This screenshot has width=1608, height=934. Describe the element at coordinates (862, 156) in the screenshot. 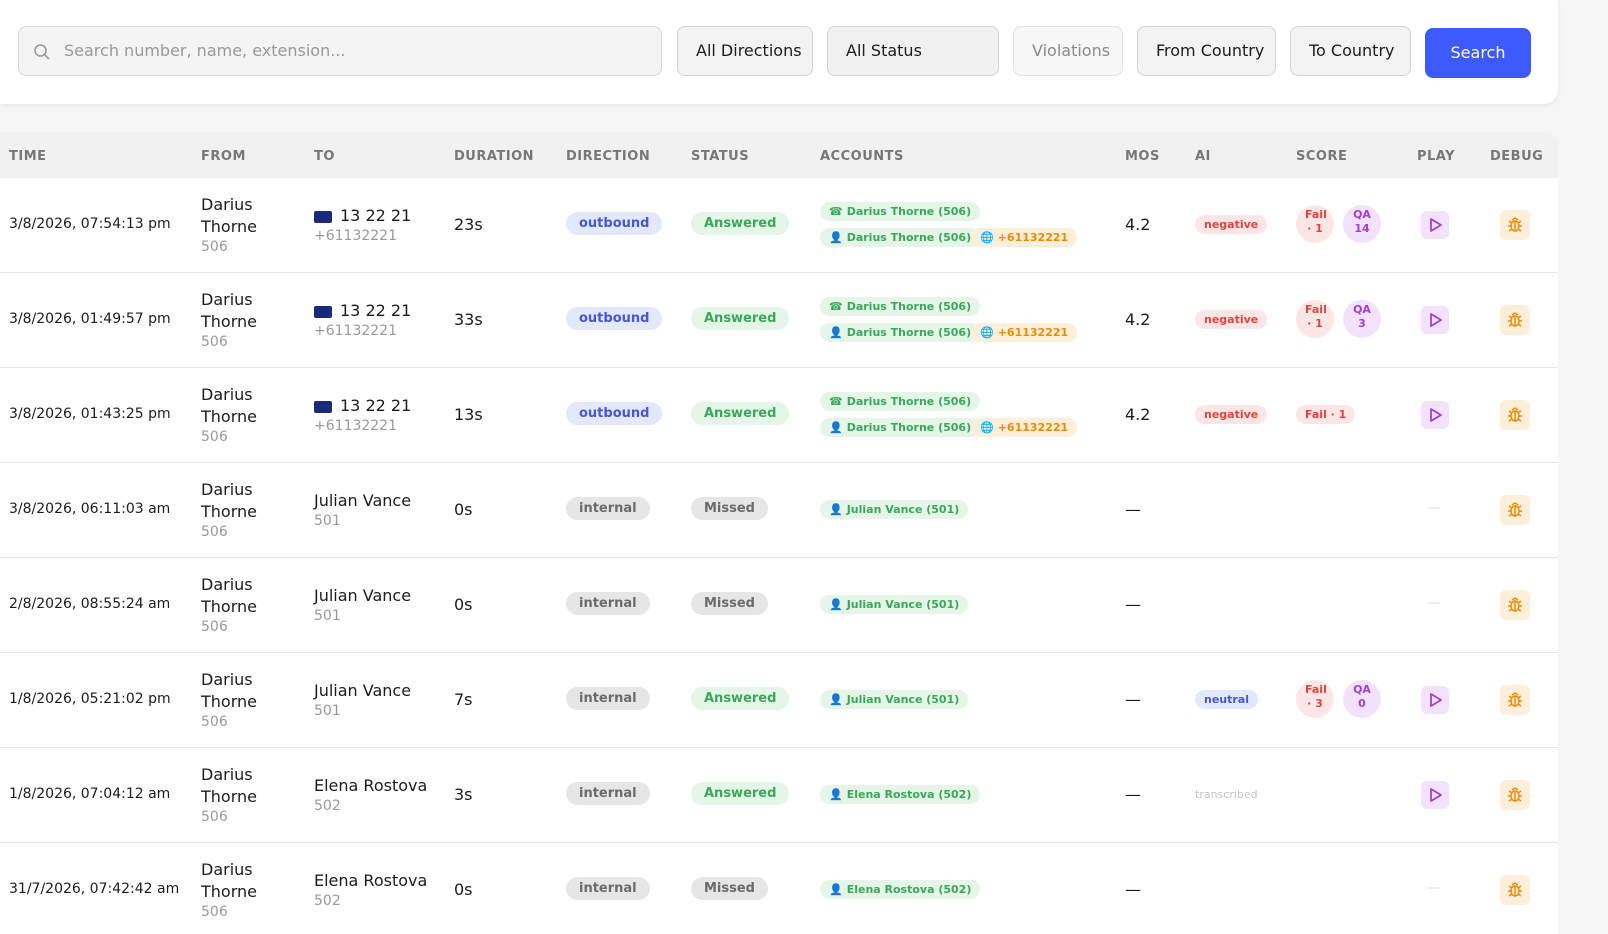

I see `column-header: ACCOUNTS` at that location.